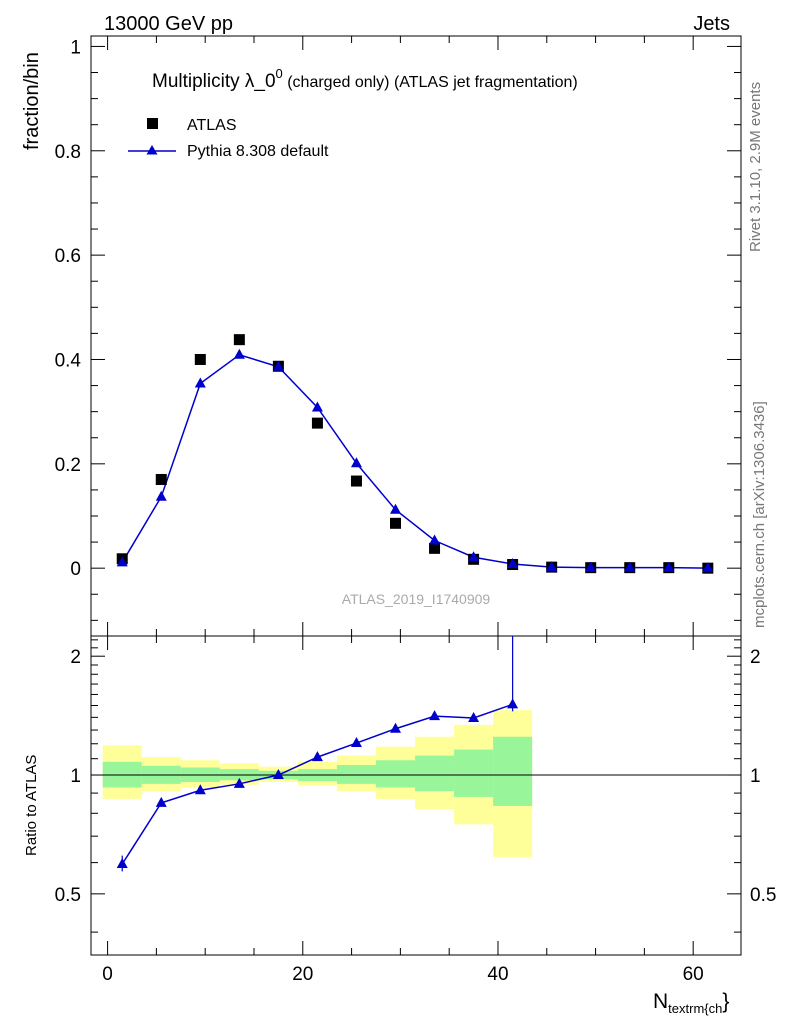  Describe the element at coordinates (75, 776) in the screenshot. I see `ratio-ytick-label: 1` at that location.